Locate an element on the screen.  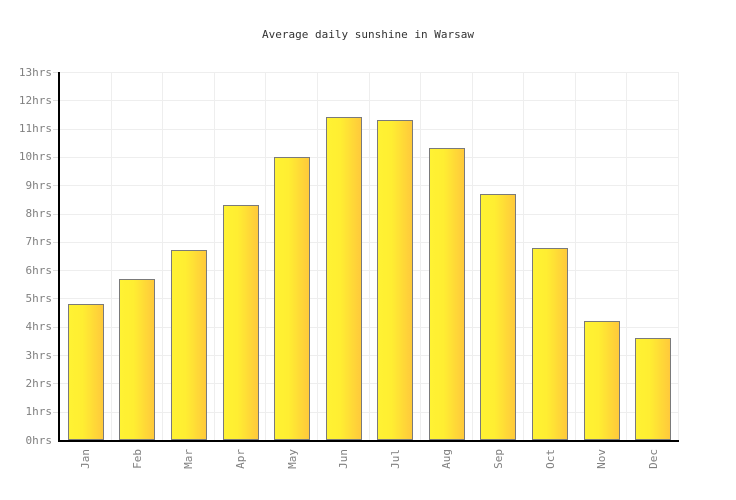
bar-may is located at coordinates (292, 298).